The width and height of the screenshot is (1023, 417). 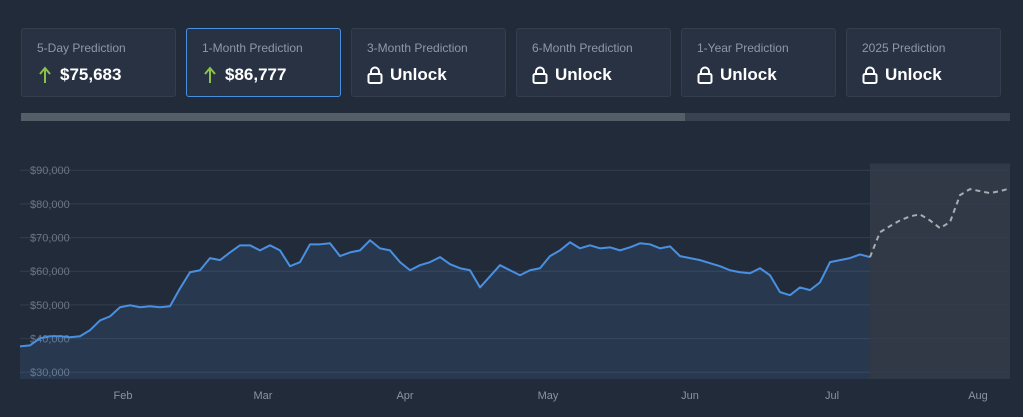 I want to click on x-tick-label: Jun, so click(x=690, y=396).